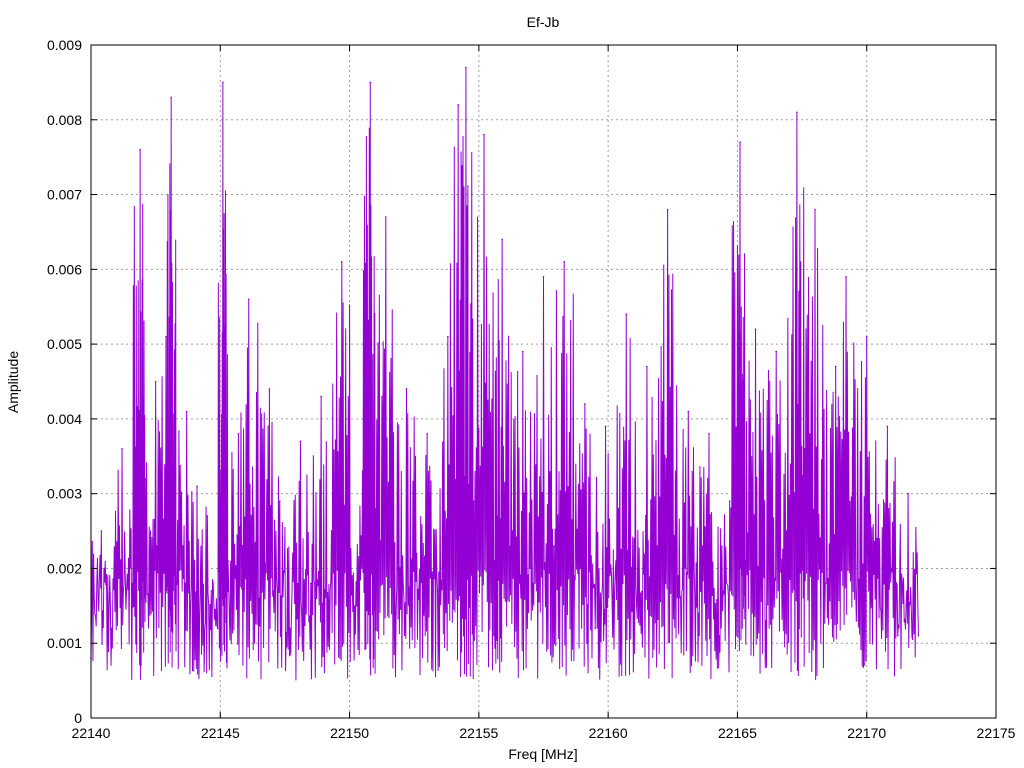  What do you see at coordinates (64, 120) in the screenshot?
I see `y-tick-label: 0.008` at bounding box center [64, 120].